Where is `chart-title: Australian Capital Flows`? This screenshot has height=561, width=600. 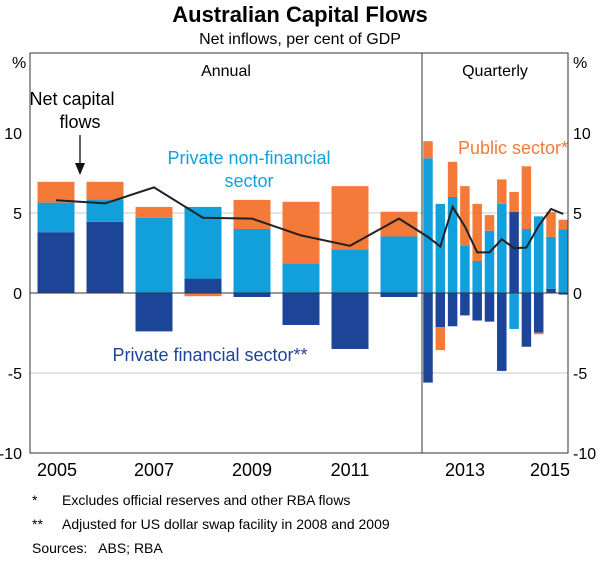
chart-title: Australian Capital Flows is located at coordinates (300, 14).